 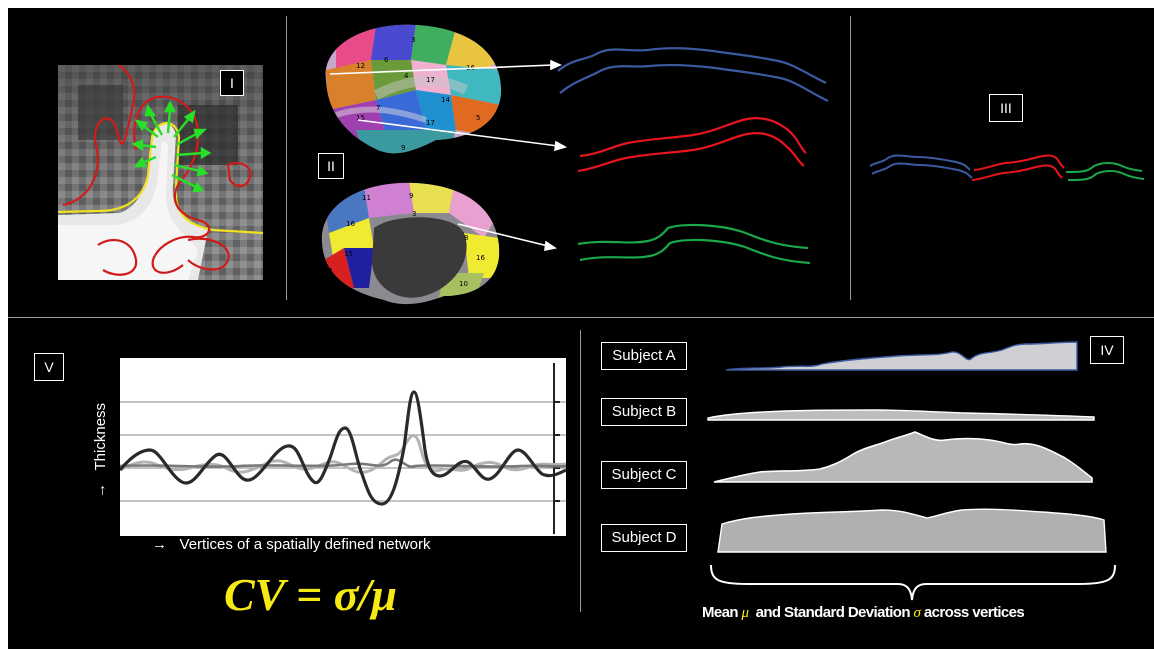 I want to click on subject-b-profile, so click(x=901, y=415).